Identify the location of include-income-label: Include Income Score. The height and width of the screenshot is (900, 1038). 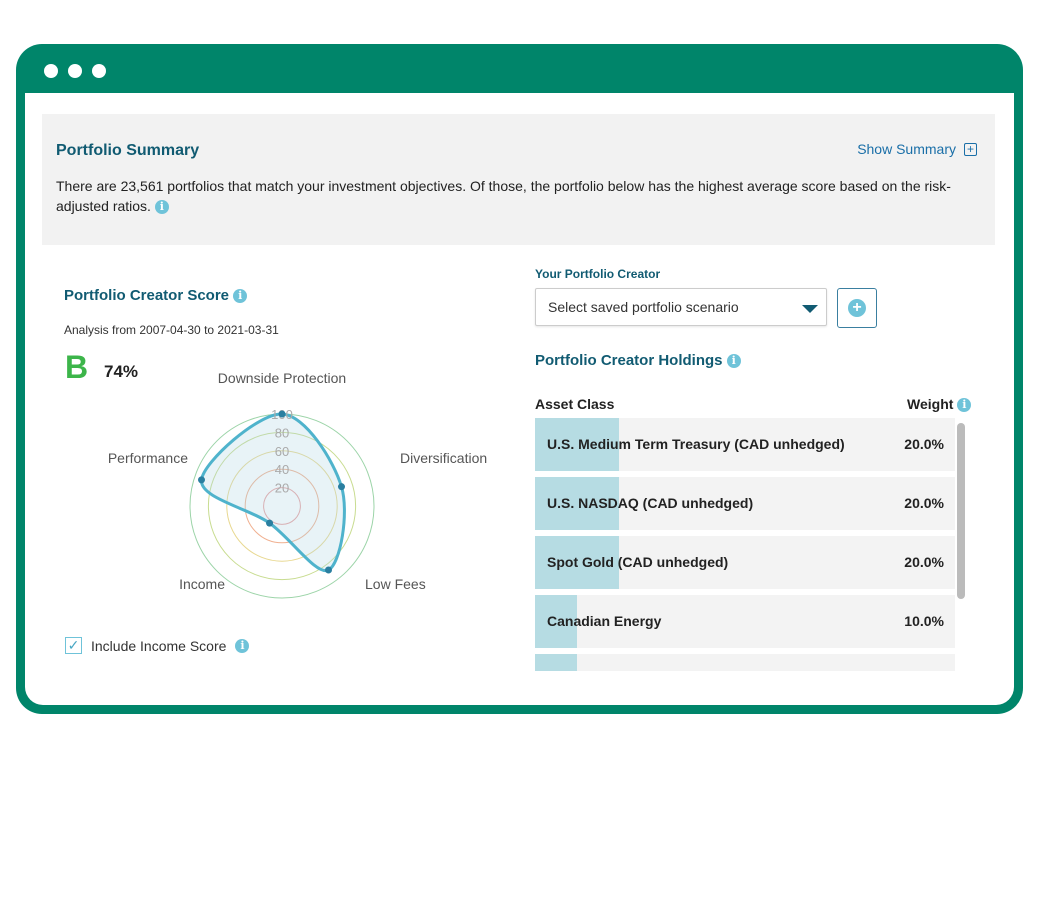
(159, 645).